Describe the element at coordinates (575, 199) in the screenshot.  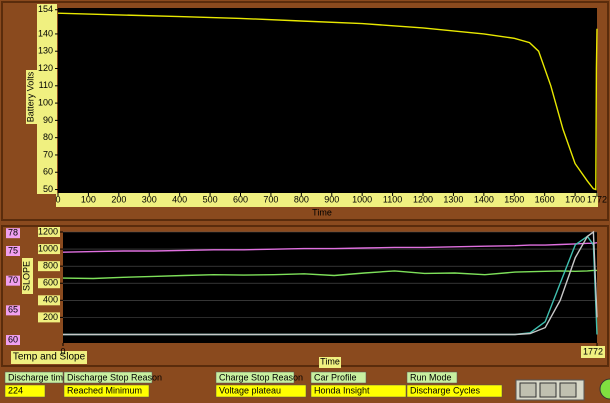
I see `x-tick-label: 1700` at that location.